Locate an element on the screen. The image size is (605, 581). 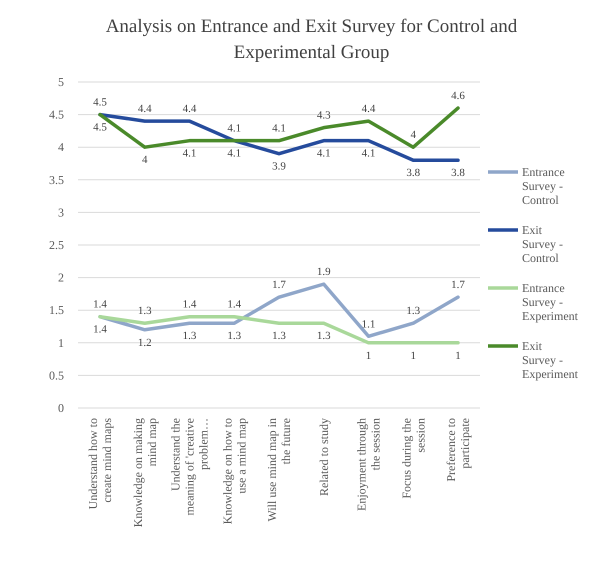
x-tick-label: Understand how to create mind maps is located at coordinates (100, 464).